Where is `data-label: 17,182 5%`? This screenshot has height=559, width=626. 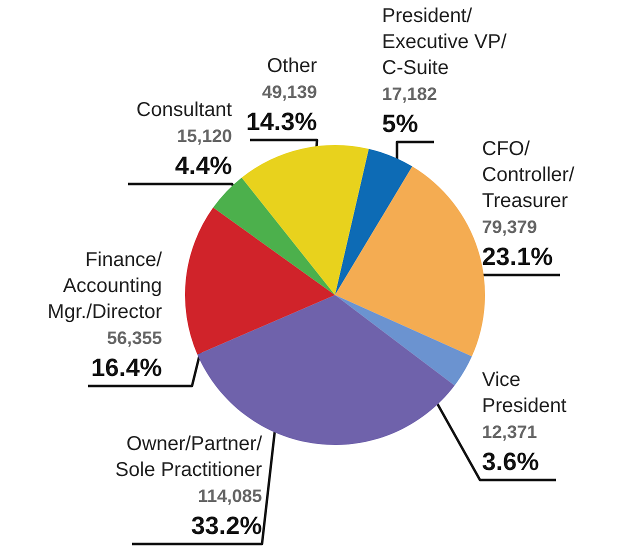 data-label: 17,182 5% is located at coordinates (410, 111).